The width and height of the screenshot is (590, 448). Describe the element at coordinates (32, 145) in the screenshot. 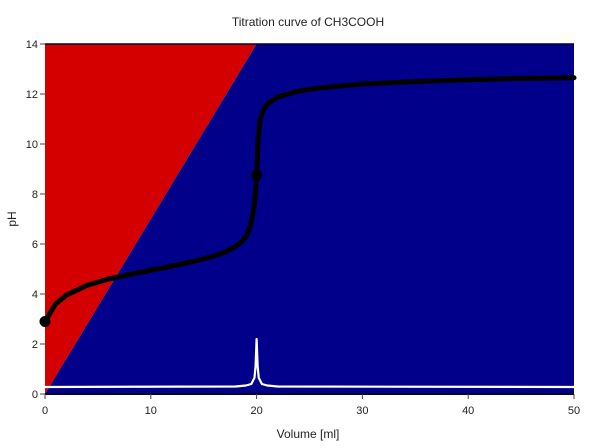

I see `y-tick-label: 10` at that location.